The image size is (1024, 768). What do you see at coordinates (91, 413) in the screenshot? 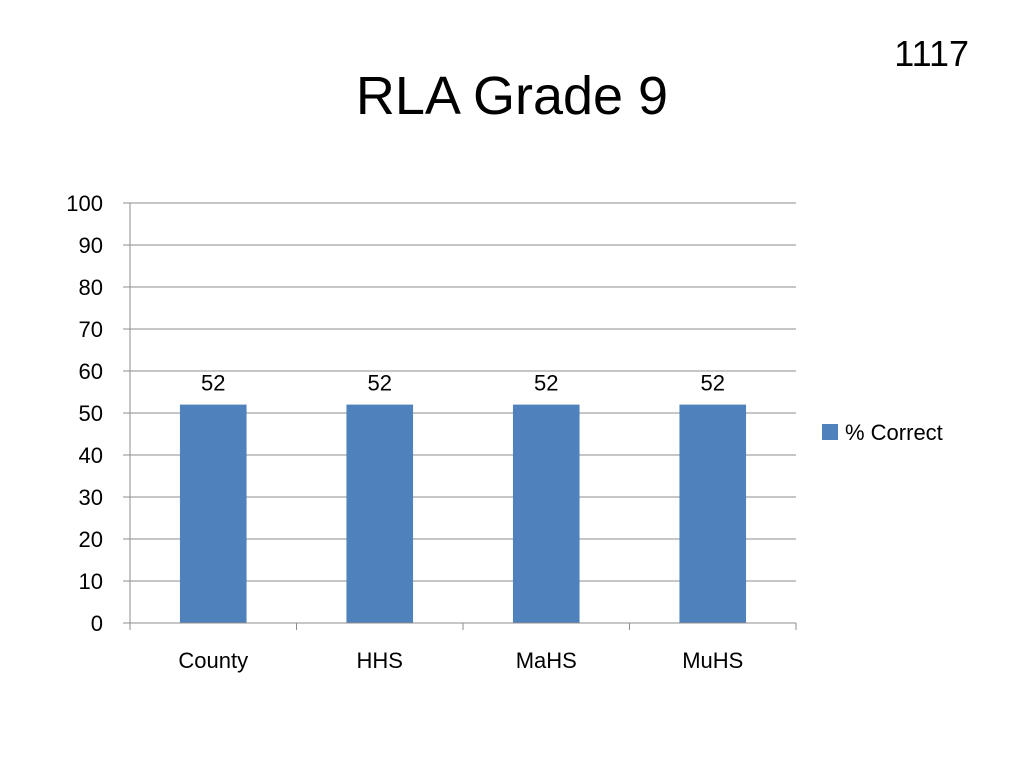
I see `y-tick-label: 50` at bounding box center [91, 413].